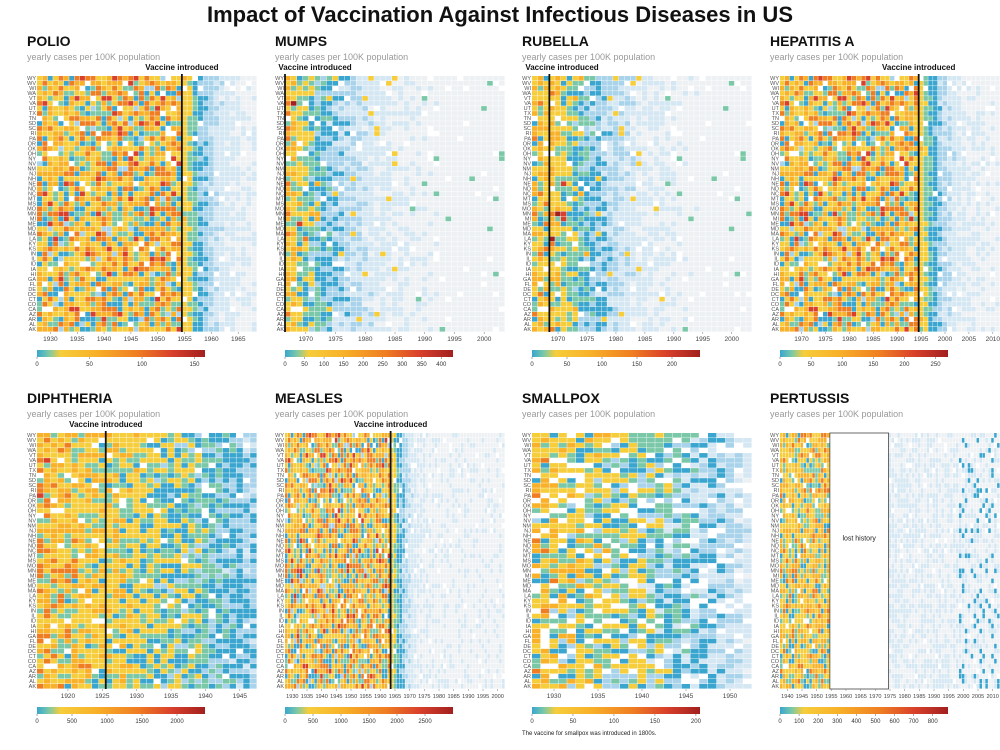 This screenshot has height=750, width=1000. I want to click on state-label: KS, so click(33, 250).